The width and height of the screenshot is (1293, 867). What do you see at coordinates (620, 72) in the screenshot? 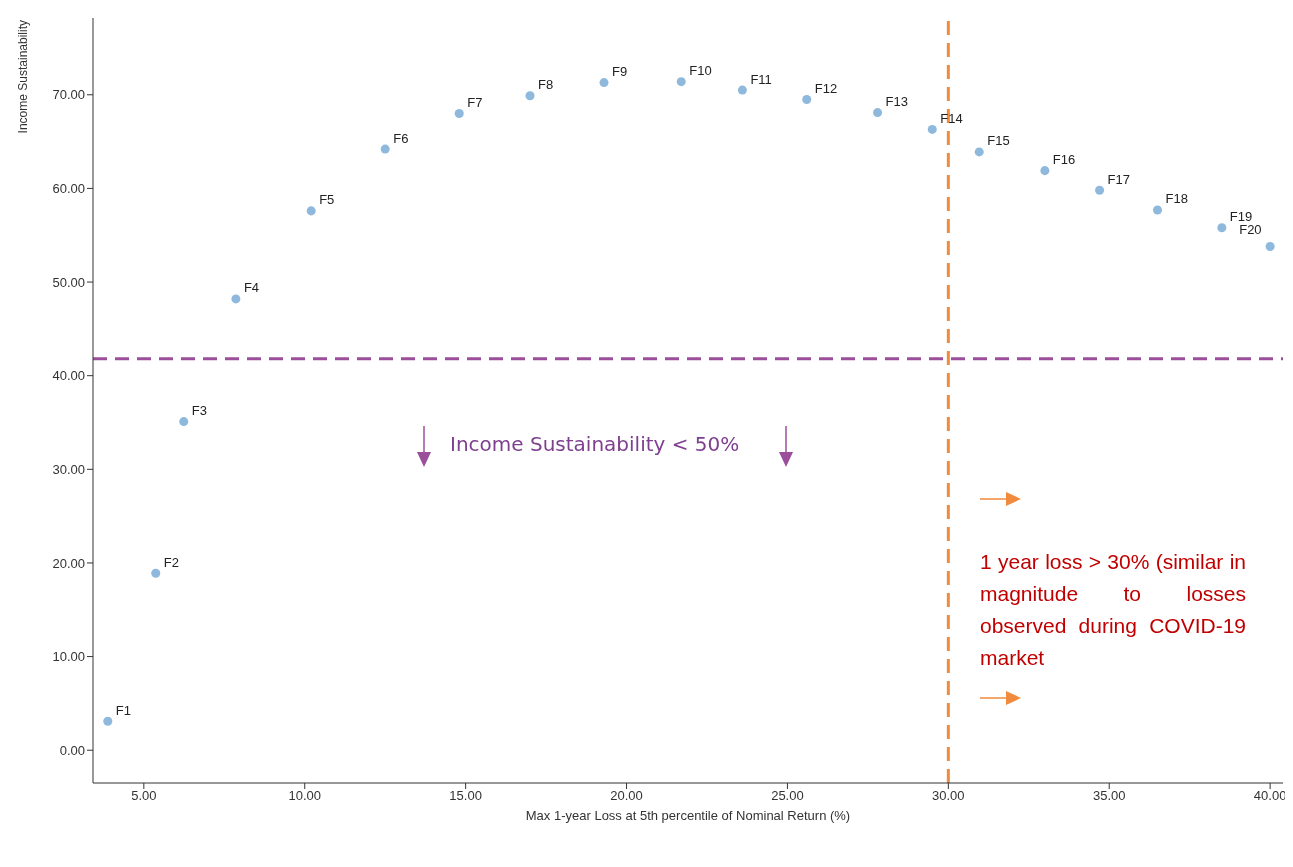
I see `data-label: F9` at bounding box center [620, 72].